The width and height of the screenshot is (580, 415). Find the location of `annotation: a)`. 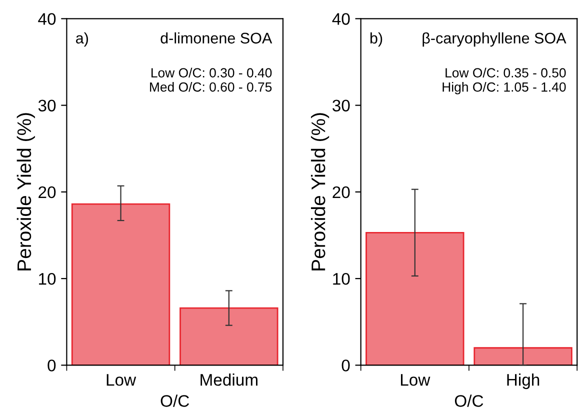

annotation: a) is located at coordinates (82, 39).